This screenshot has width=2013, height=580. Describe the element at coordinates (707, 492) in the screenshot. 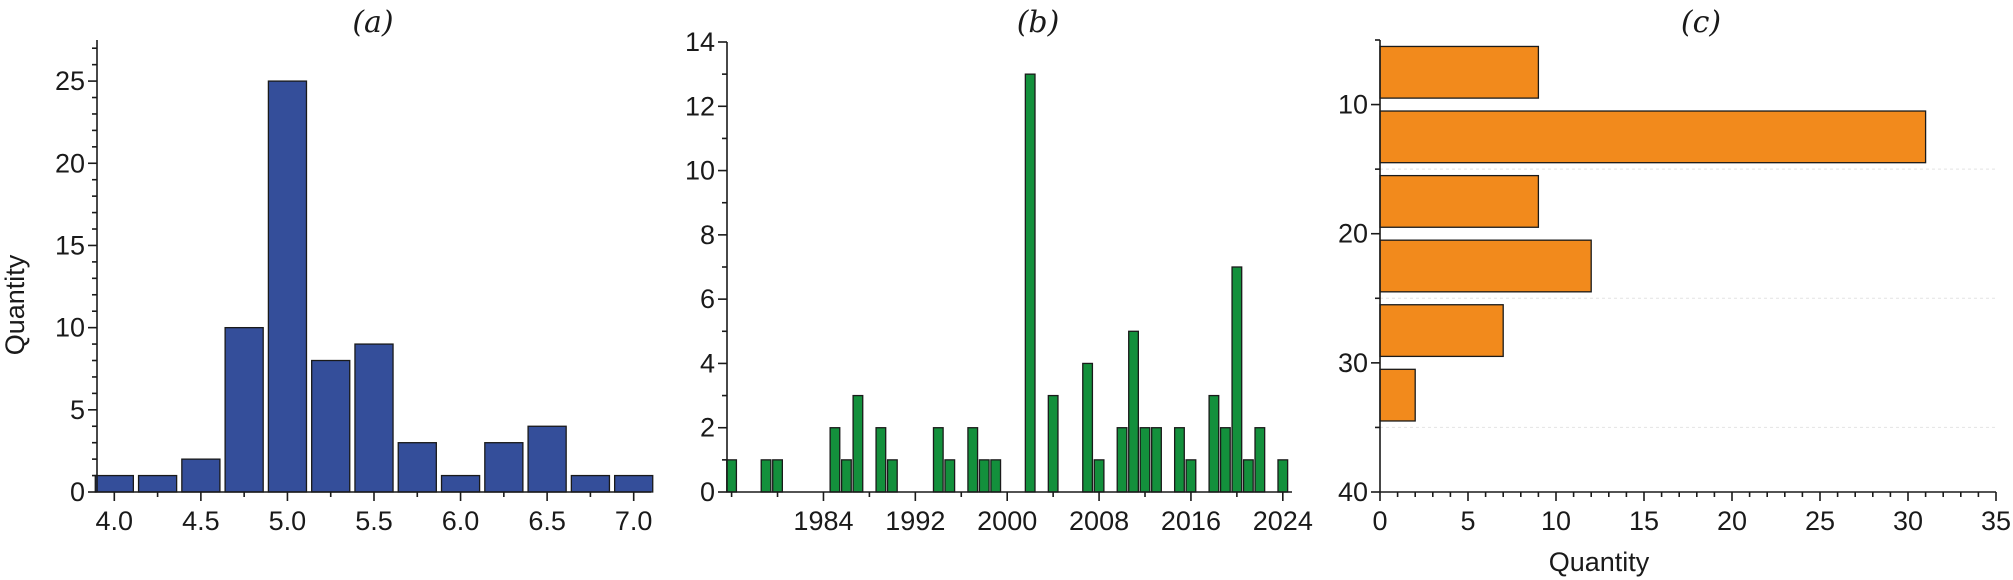

I see `panel-b-y-tick-label: 0` at that location.